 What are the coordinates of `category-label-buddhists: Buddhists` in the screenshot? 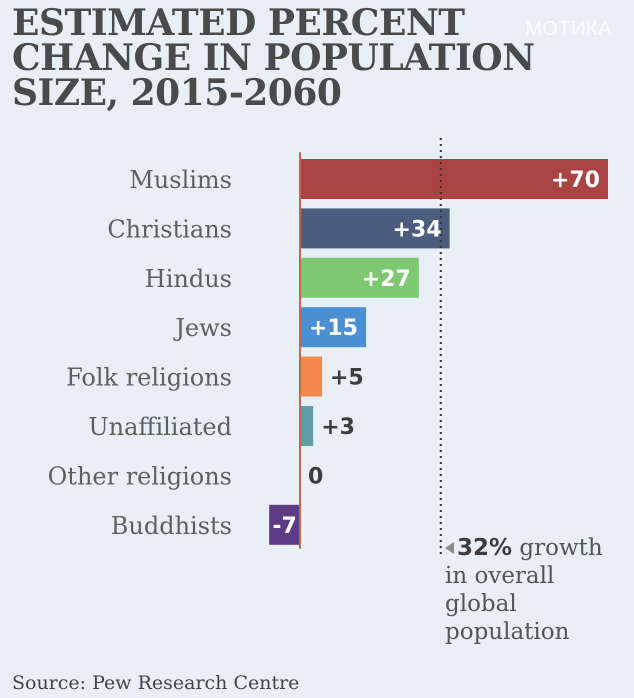 It's located at (171, 526).